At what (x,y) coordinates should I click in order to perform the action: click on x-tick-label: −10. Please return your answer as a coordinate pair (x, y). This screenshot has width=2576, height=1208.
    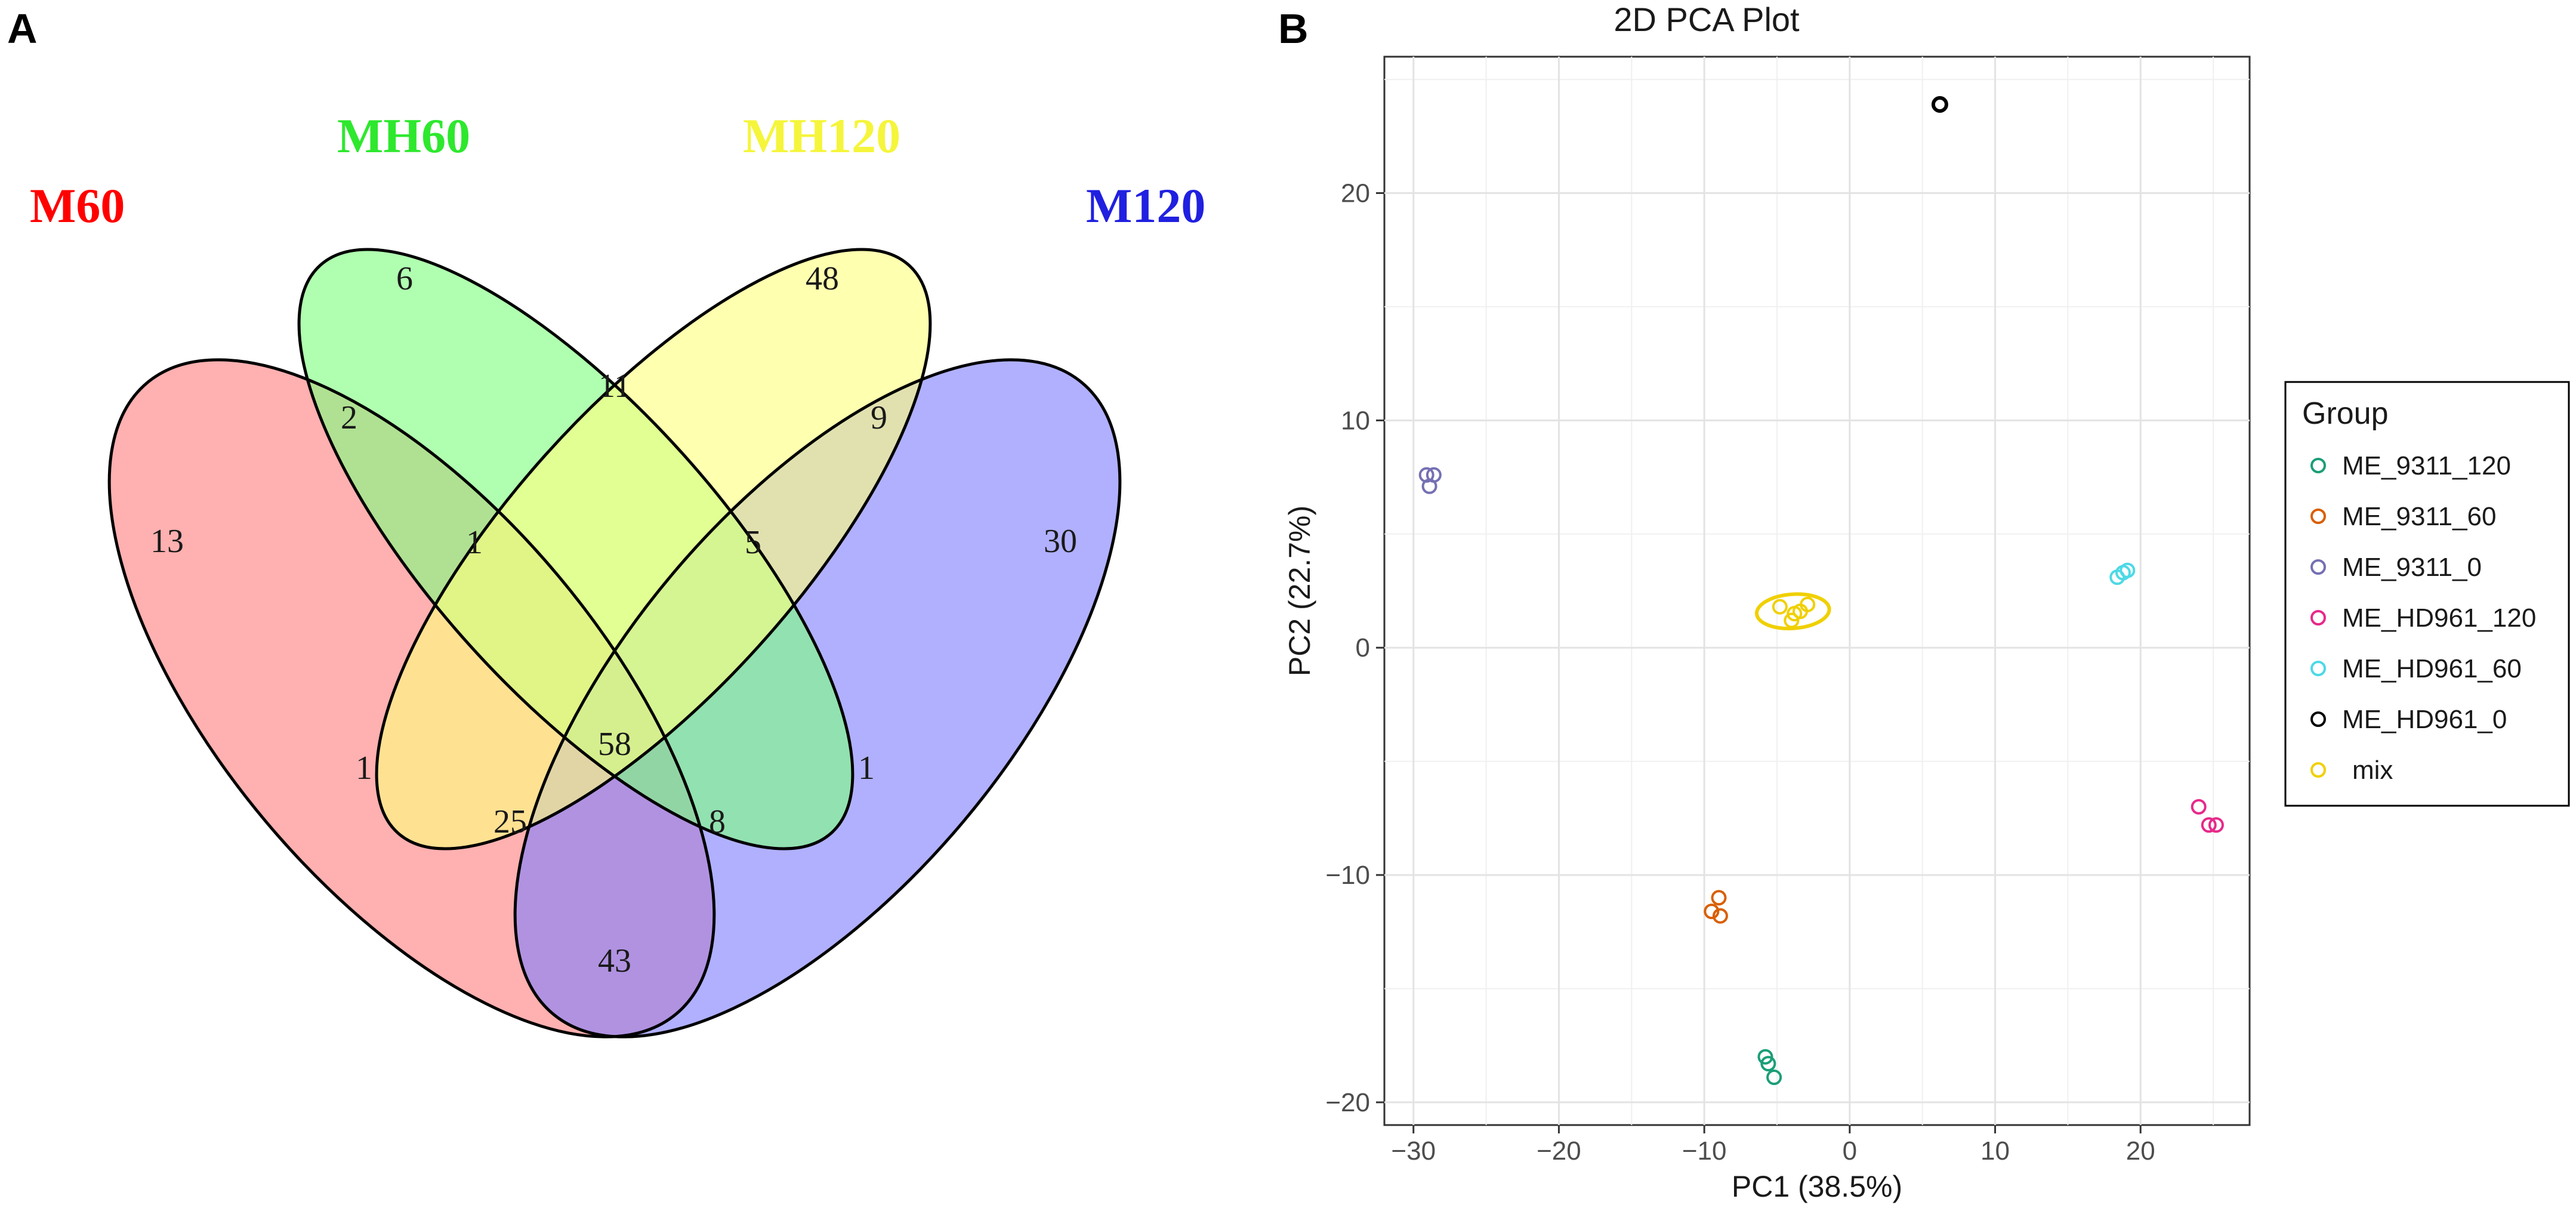
    Looking at the image, I should click on (1704, 1151).